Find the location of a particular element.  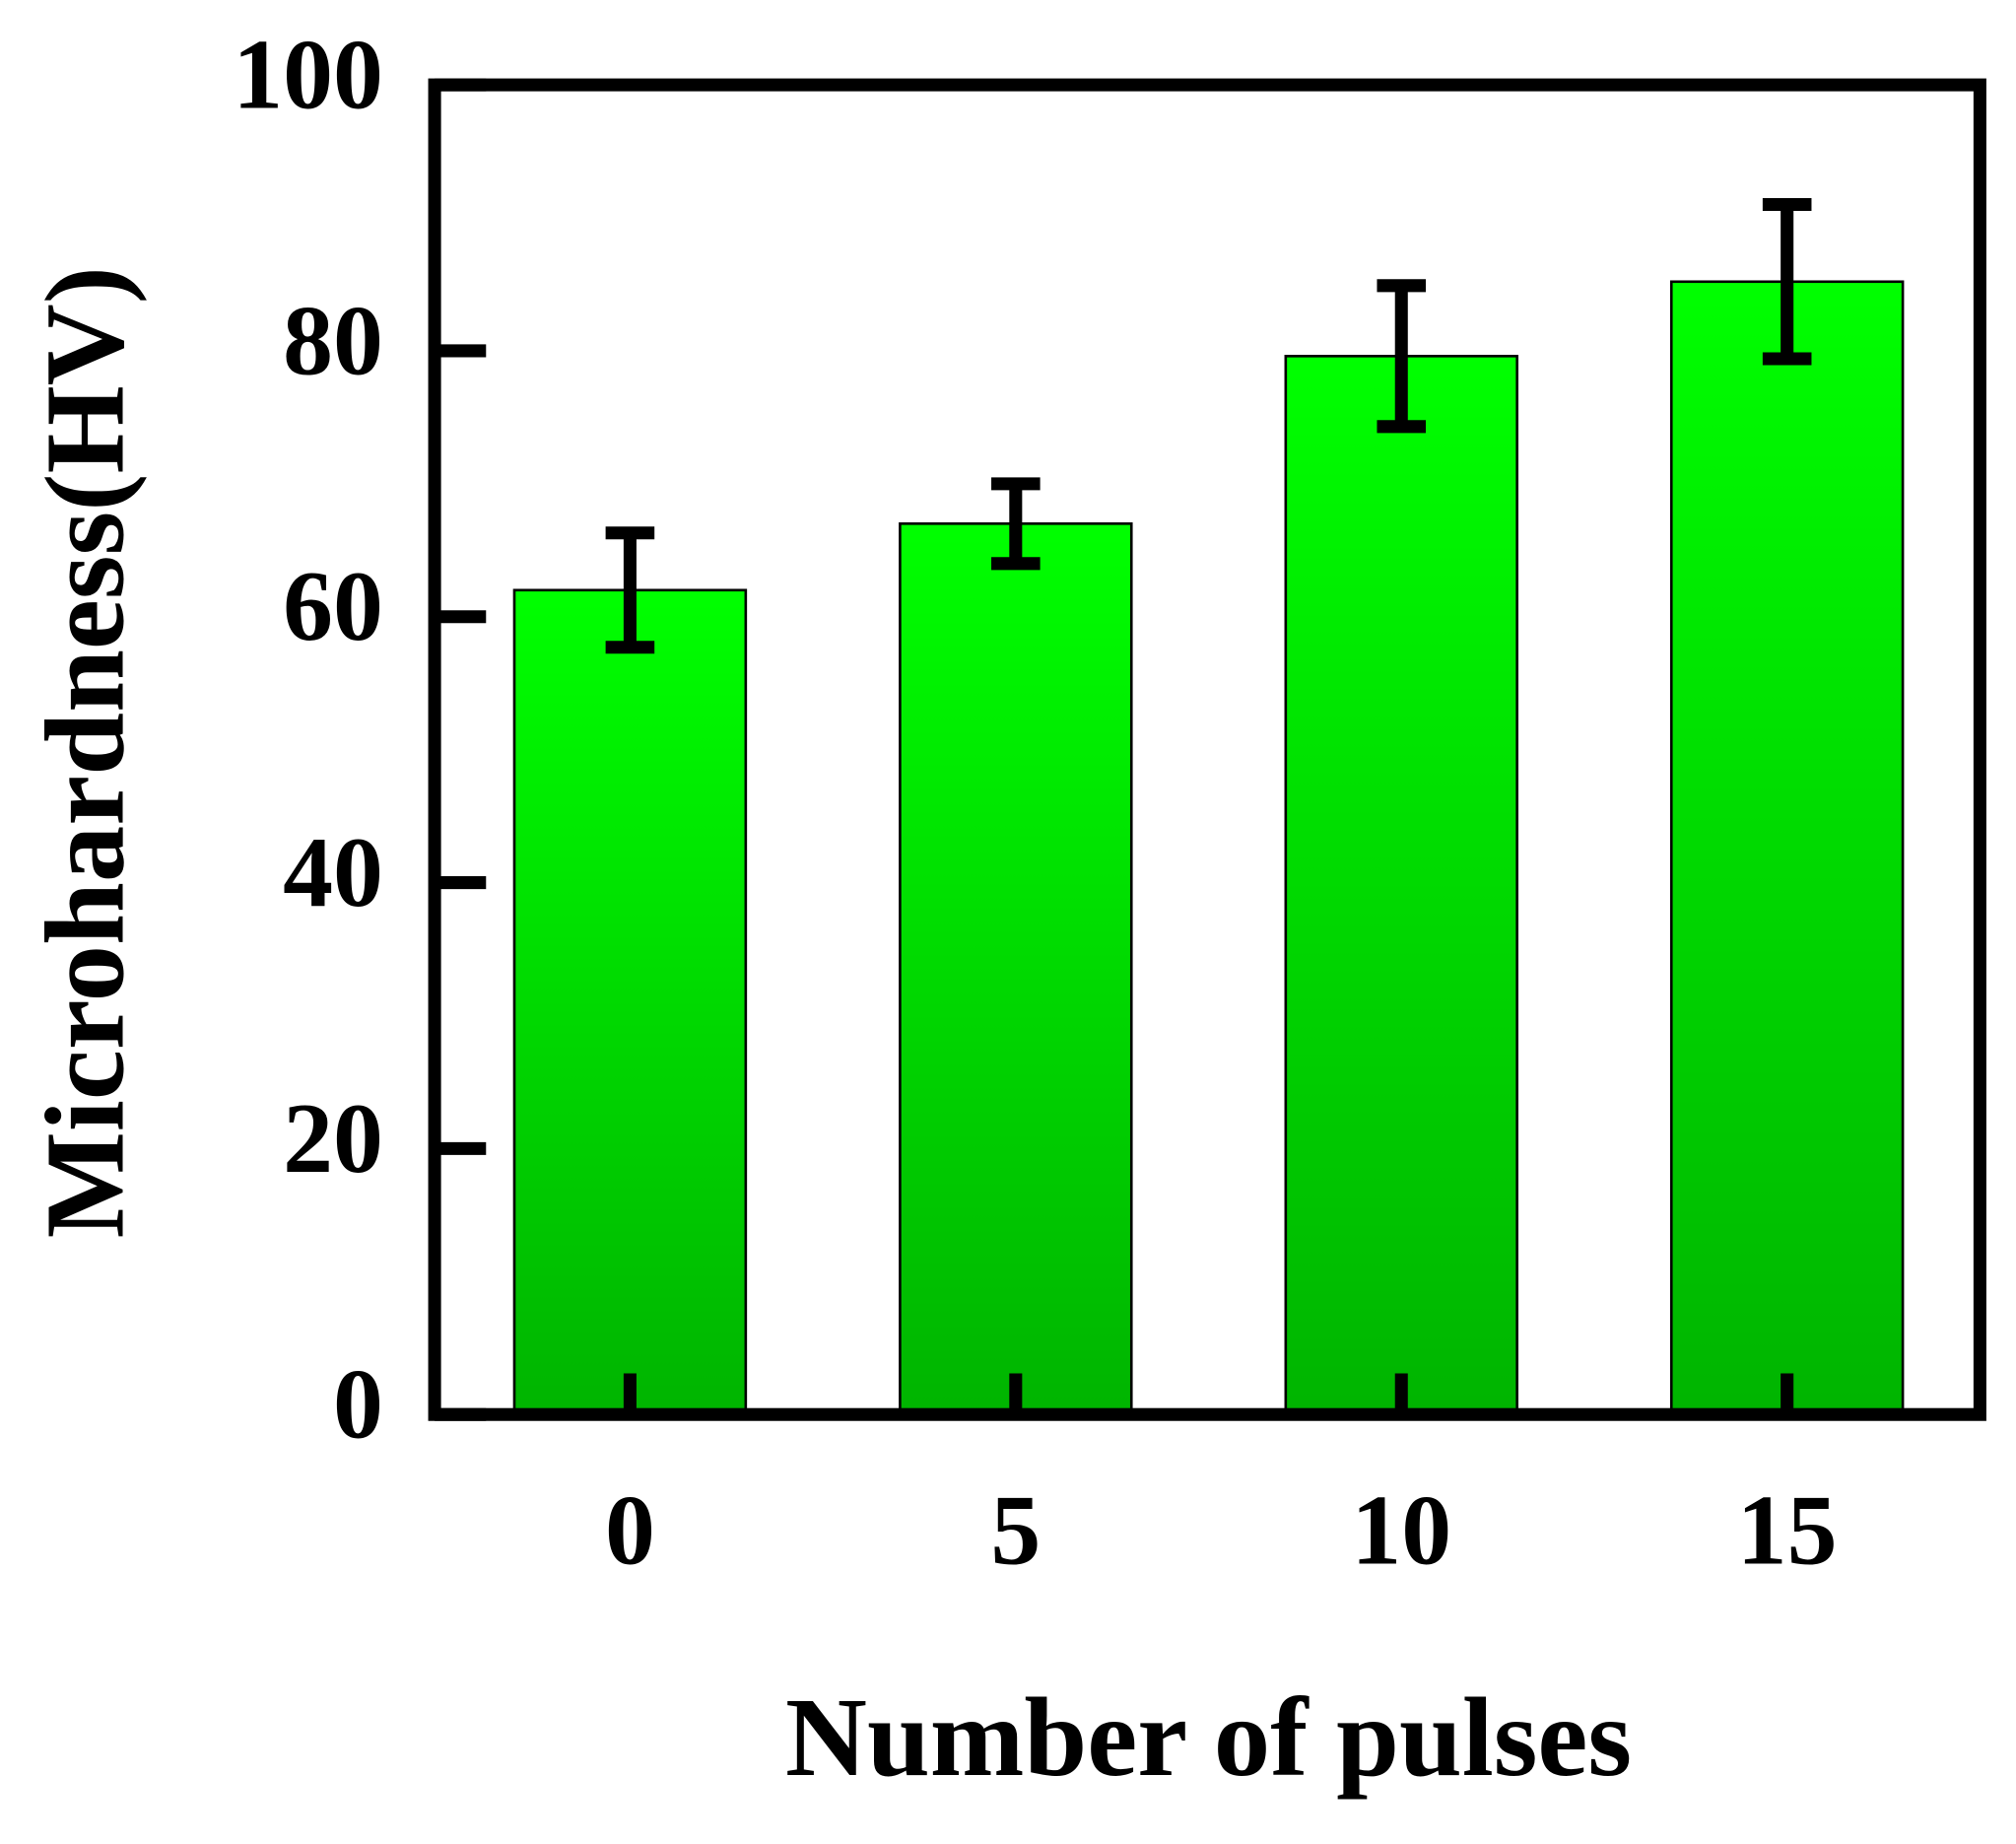

y-tick-label: 0 is located at coordinates (358, 1405).